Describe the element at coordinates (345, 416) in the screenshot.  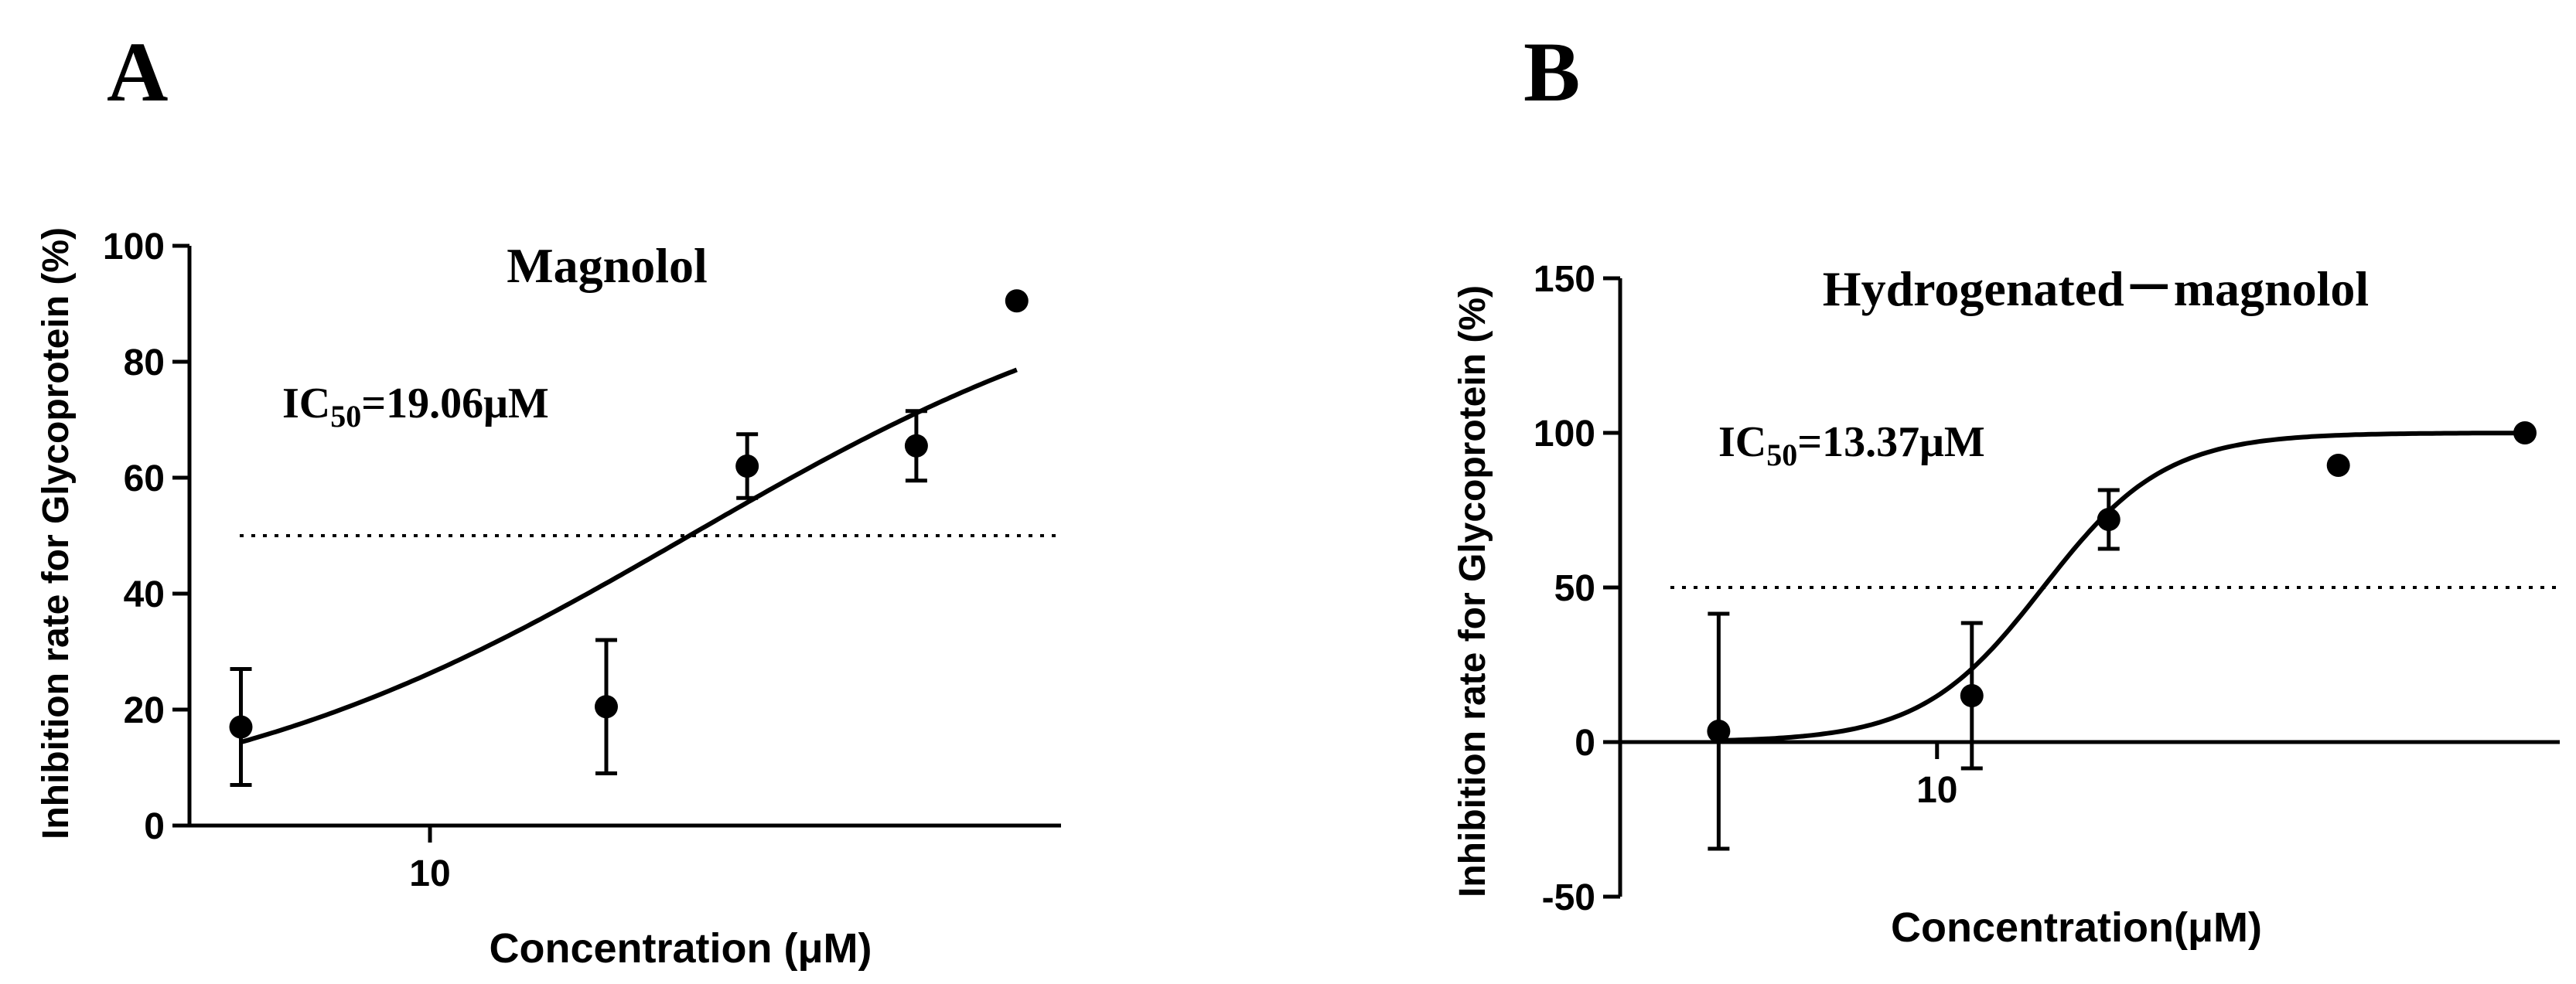
I see `ic50-sub-a: 50` at that location.